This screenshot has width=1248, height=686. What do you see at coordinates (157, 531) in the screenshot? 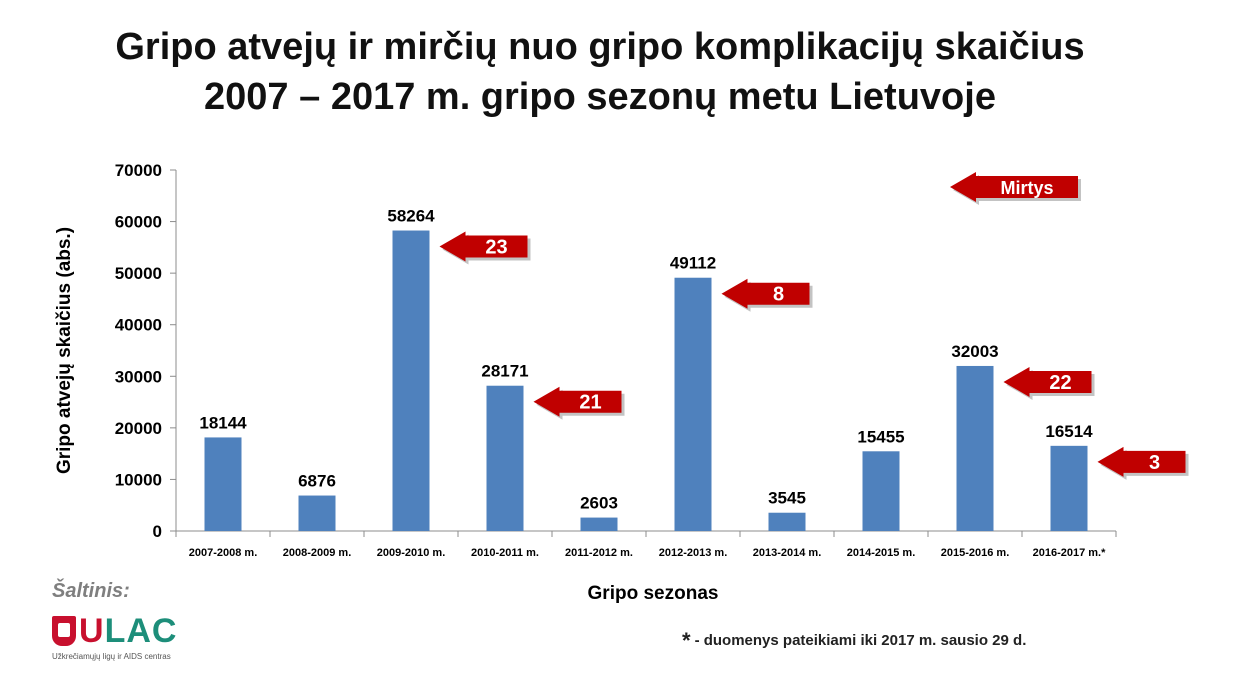
I see `y-tick-label: 0` at bounding box center [157, 531].